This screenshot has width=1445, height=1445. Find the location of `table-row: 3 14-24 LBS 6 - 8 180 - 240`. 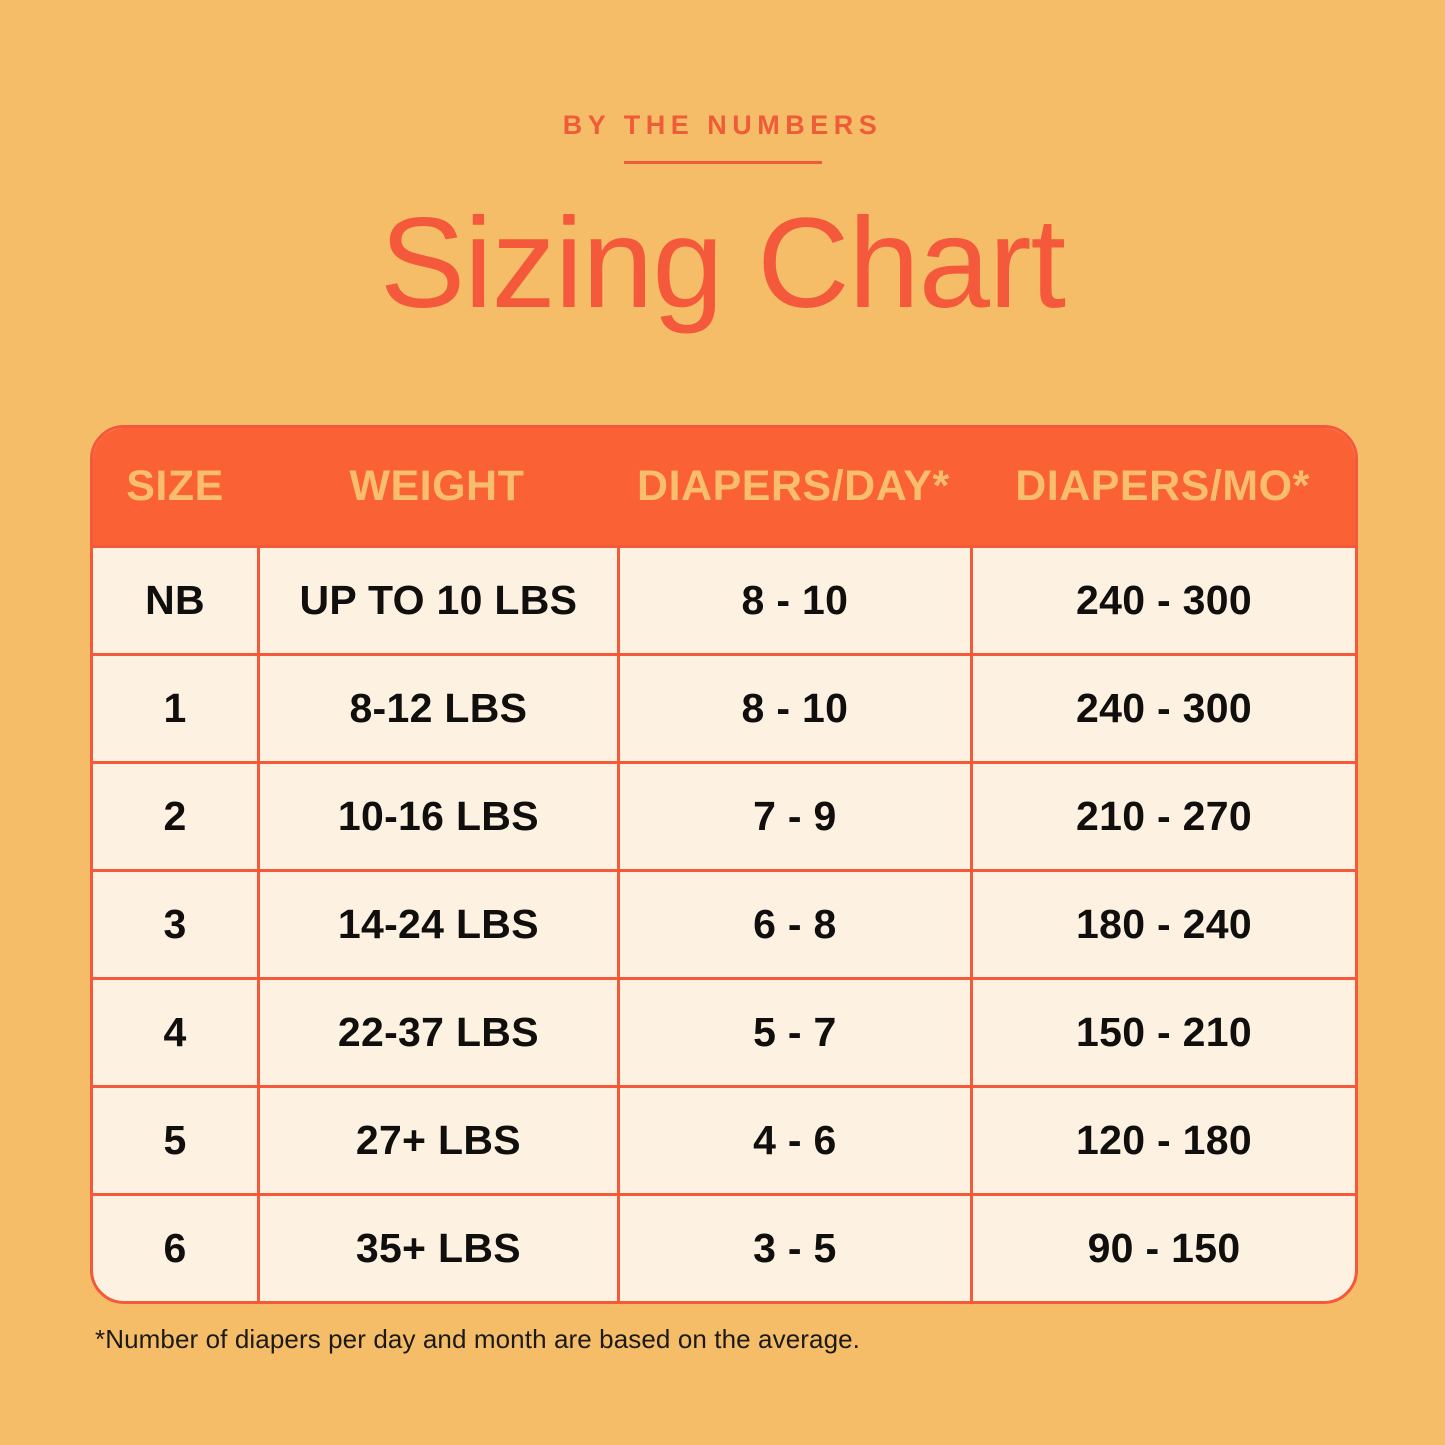

table-row: 3 14-24 LBS 6 - 8 180 - 240 is located at coordinates (724, 923).